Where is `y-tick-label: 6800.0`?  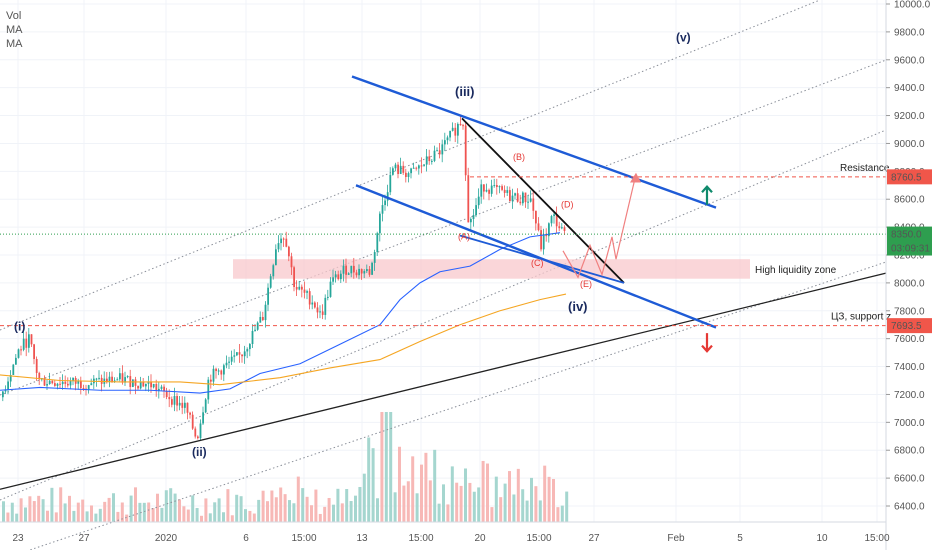 y-tick-label: 6800.0 is located at coordinates (909, 451).